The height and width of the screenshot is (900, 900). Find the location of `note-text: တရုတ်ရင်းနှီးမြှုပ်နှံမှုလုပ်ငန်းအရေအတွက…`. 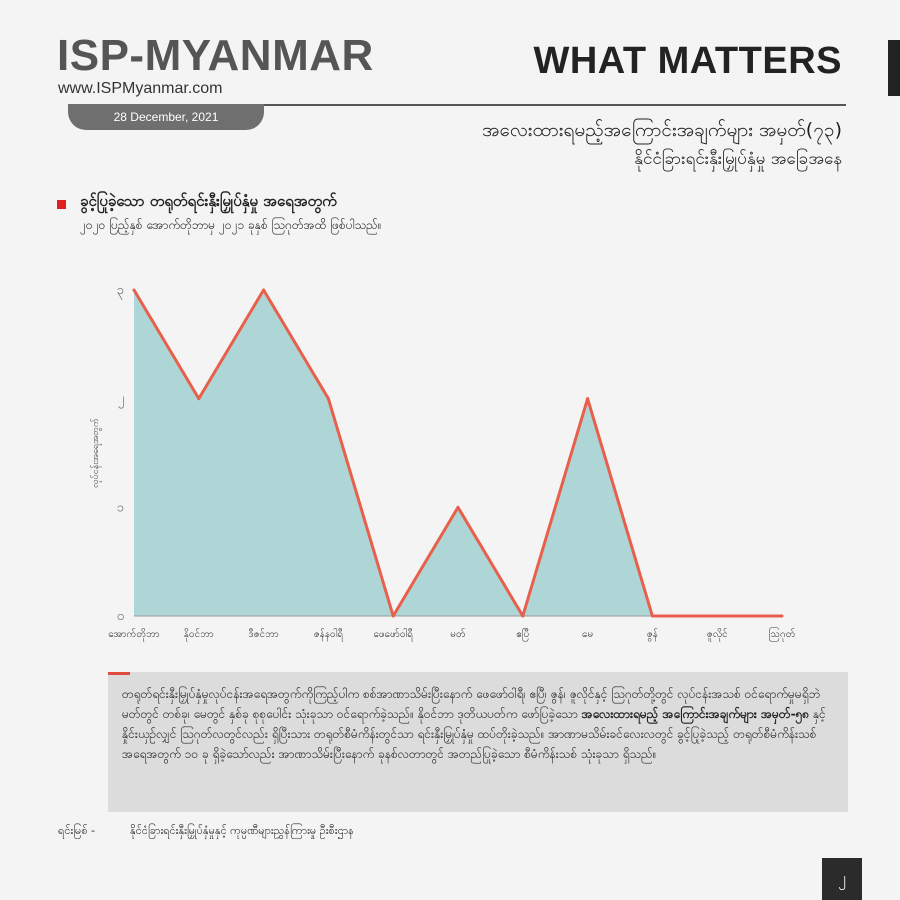

note-text: တရုတ်ရင်းနှီးမြှုပ်နှံမှုလုပ်ငန်းအရေအတွက… is located at coordinates (477, 724).